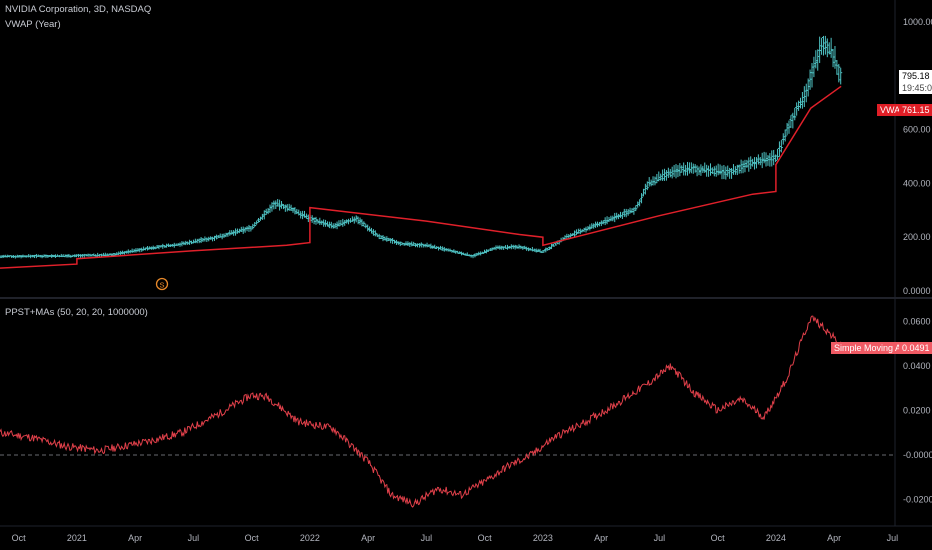  What do you see at coordinates (915, 88) in the screenshot?
I see `bar-countdown-tag: 19:45:07` at bounding box center [915, 88].